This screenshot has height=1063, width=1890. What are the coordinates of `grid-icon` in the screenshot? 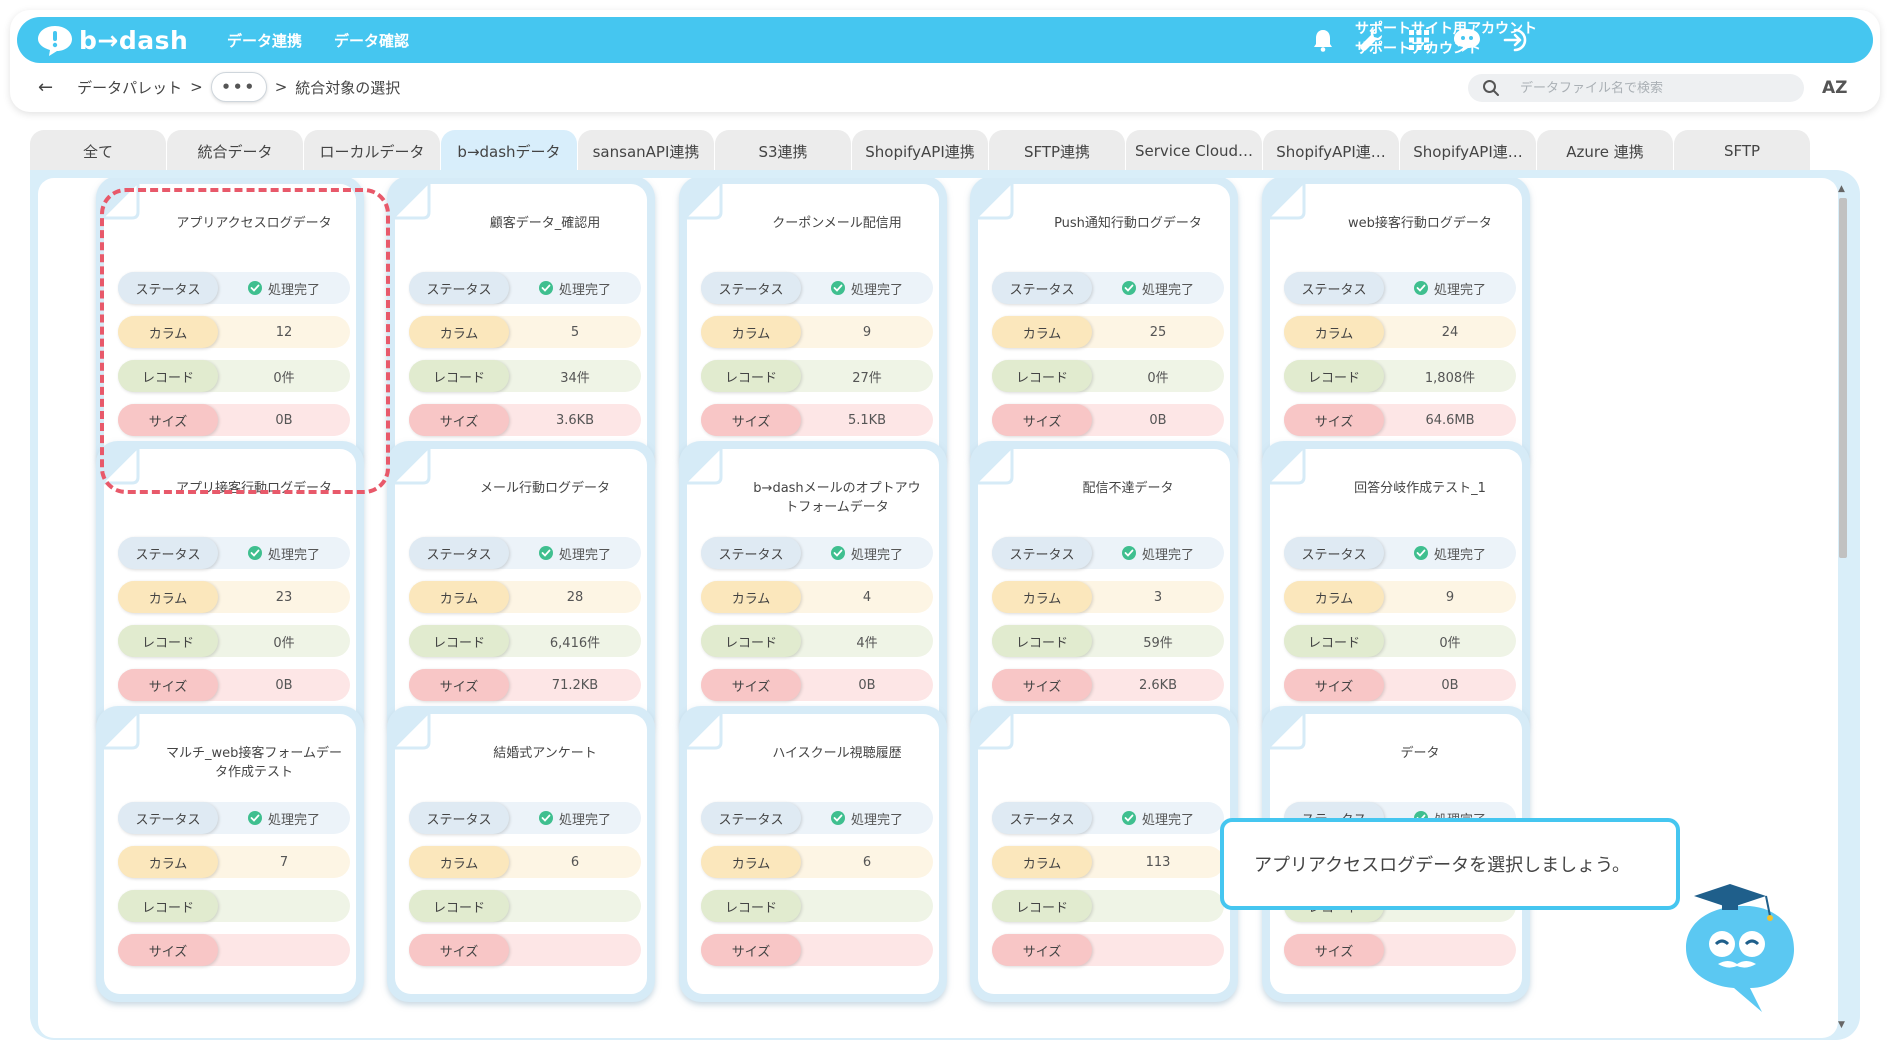 It's located at (1419, 40).